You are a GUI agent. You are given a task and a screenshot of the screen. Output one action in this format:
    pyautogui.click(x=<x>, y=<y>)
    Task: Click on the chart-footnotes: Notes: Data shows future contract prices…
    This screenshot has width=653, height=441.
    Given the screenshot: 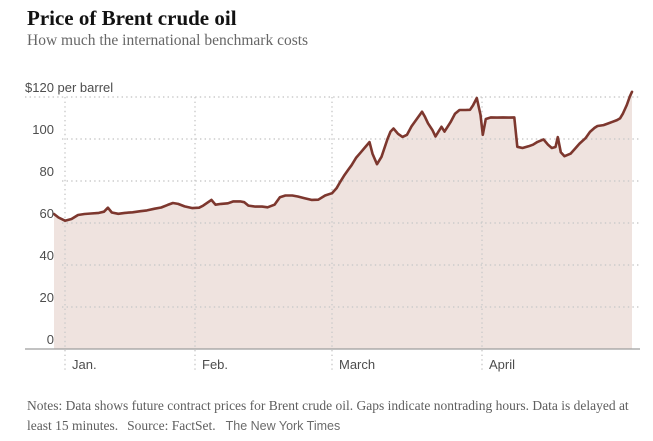 What is the action you would take?
    pyautogui.click(x=330, y=416)
    